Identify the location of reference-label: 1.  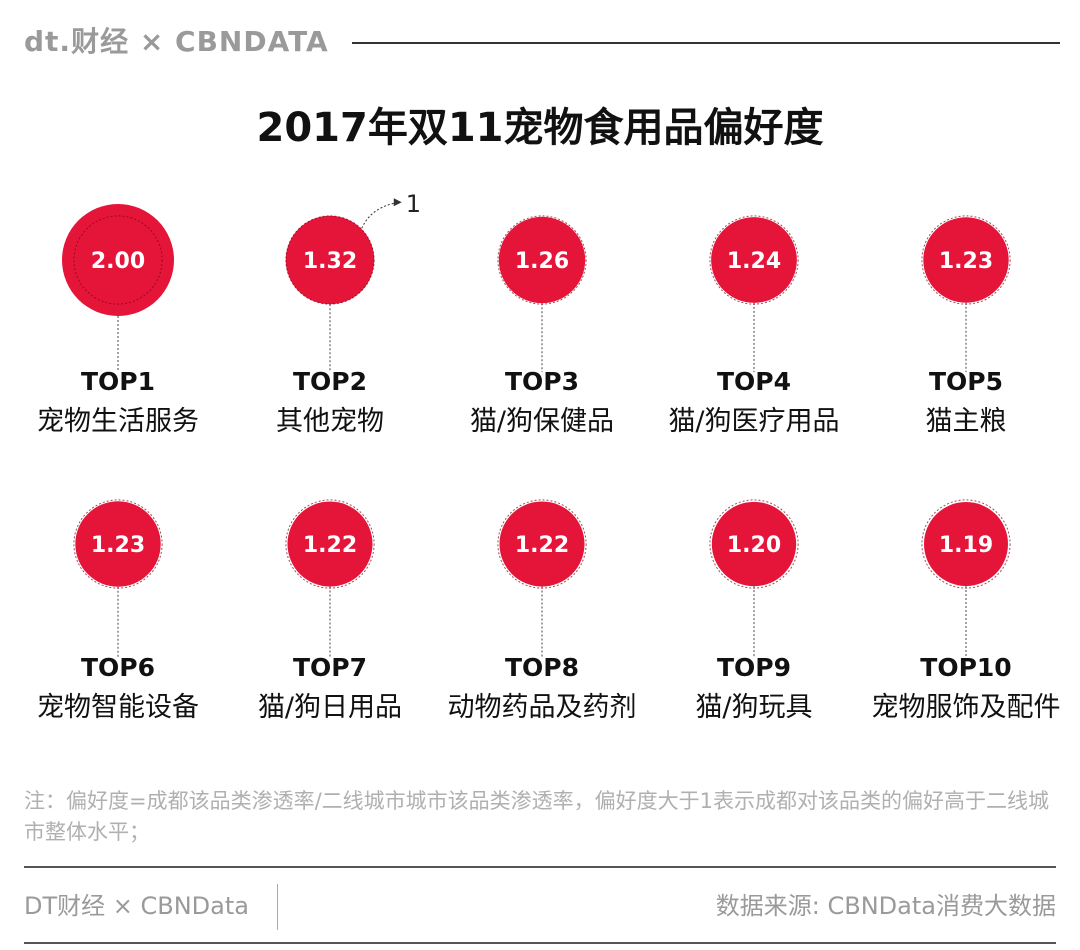
(413, 204).